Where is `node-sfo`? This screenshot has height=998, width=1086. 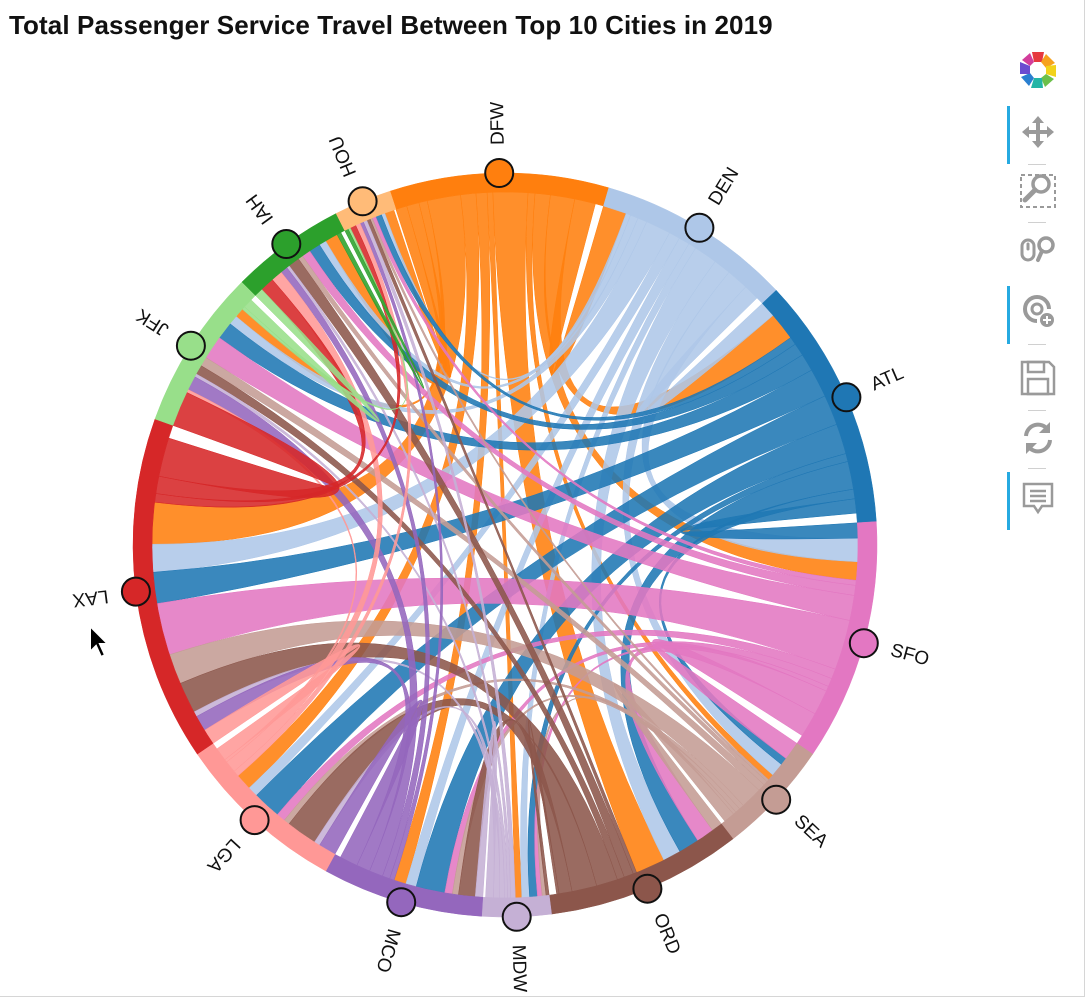 node-sfo is located at coordinates (863, 643).